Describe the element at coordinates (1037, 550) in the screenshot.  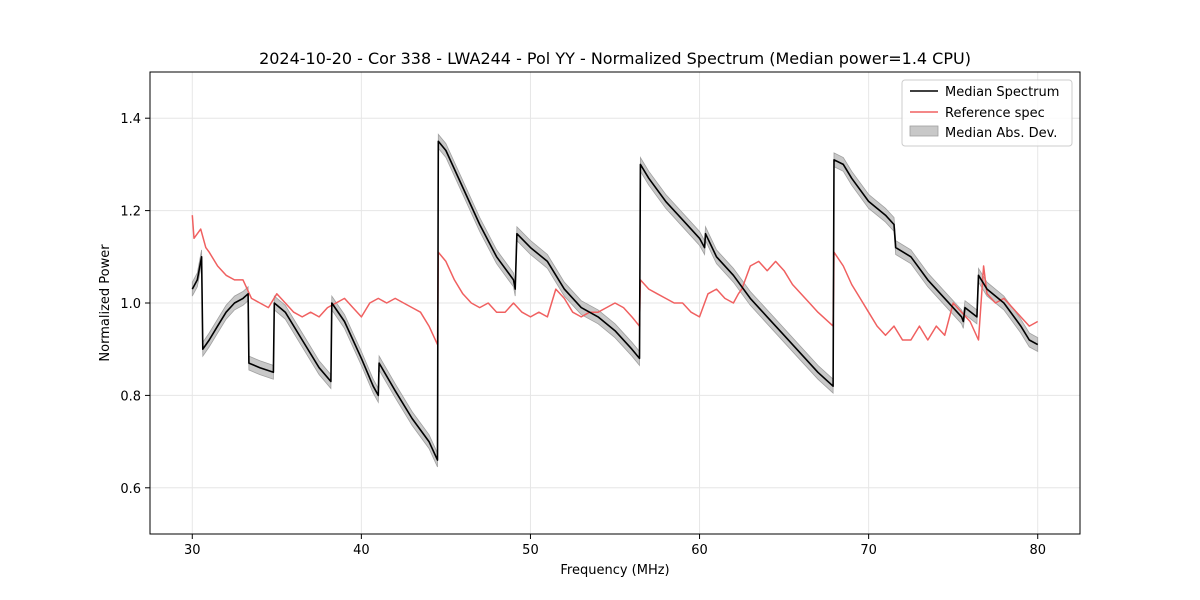
I see `x-tick-label: 80` at that location.